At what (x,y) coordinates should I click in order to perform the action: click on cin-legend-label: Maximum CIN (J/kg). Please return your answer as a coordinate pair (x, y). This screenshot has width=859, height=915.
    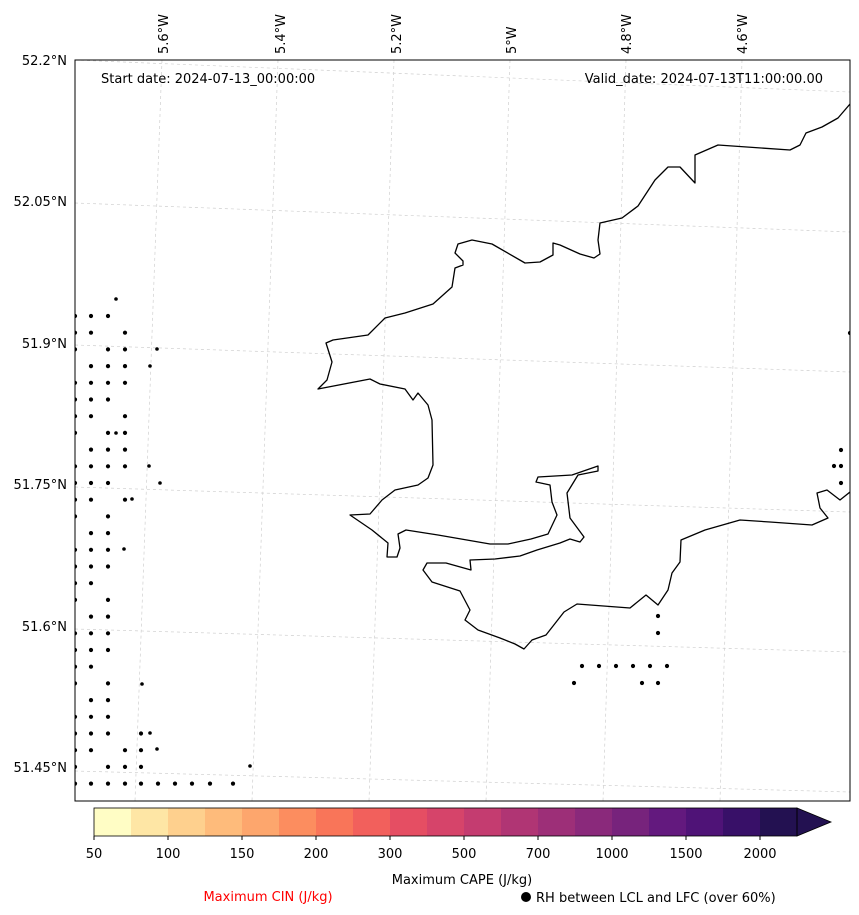
    Looking at the image, I should click on (267, 897).